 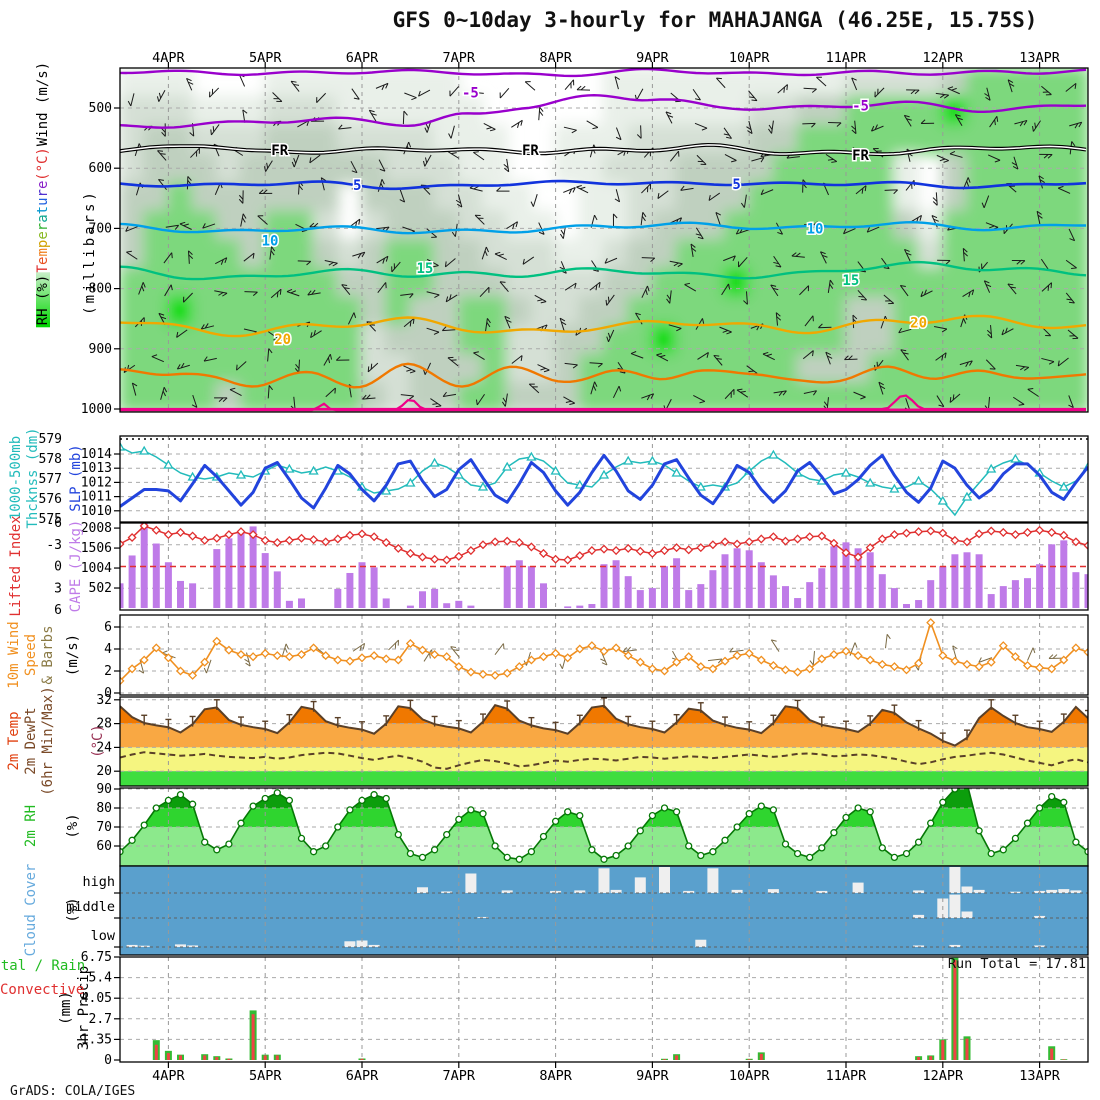 What do you see at coordinates (604, 760) in the screenshot?
I see `dewpoint-line` at bounding box center [604, 760].